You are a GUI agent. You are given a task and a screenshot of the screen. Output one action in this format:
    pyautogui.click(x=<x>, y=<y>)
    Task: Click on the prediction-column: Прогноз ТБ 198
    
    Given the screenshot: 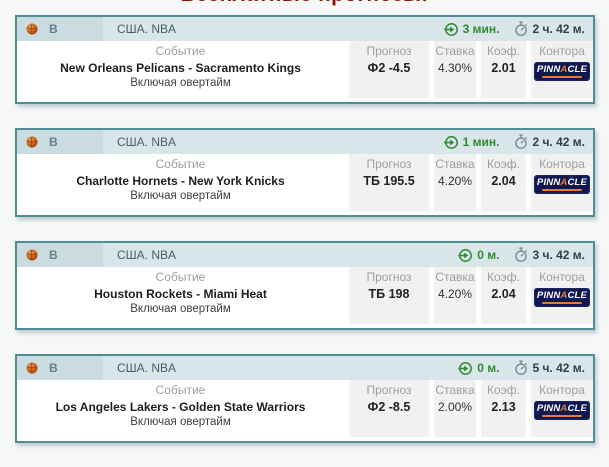 What is the action you would take?
    pyautogui.click(x=389, y=295)
    